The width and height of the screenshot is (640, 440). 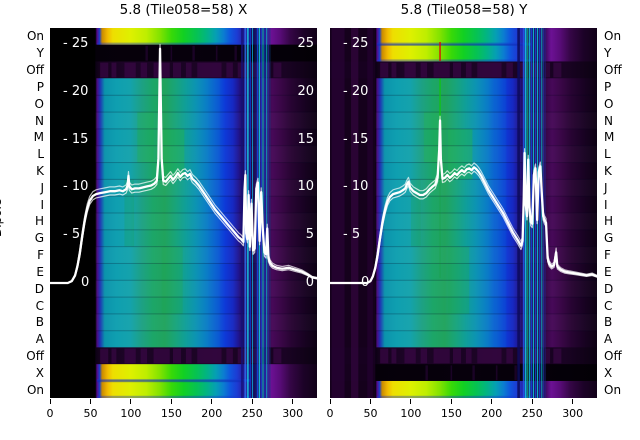 I want to click on y-tick-label-right: 15, so click(x=305, y=139).